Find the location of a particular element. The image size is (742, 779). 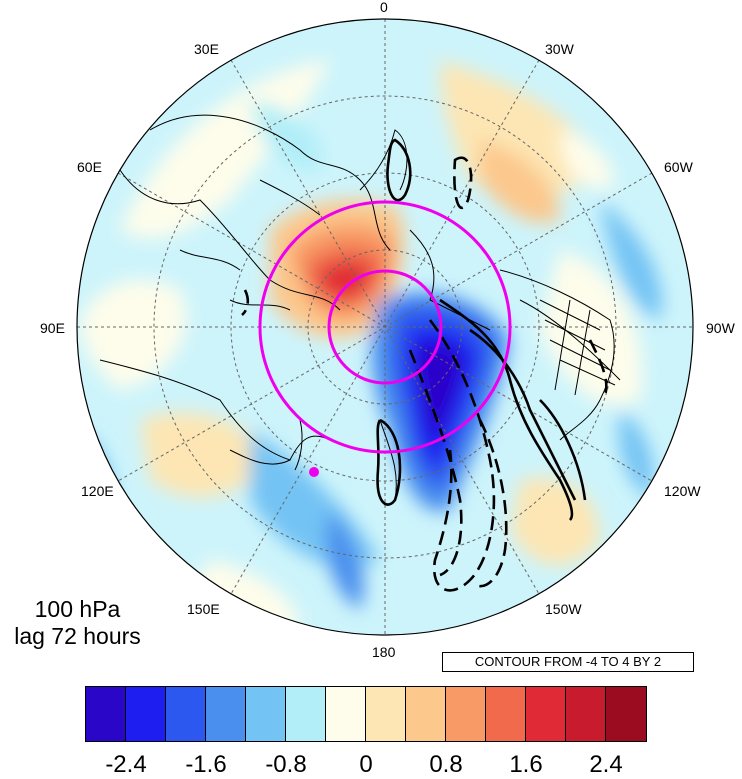

colorbar-tick-label: 1.6 is located at coordinates (526, 764).